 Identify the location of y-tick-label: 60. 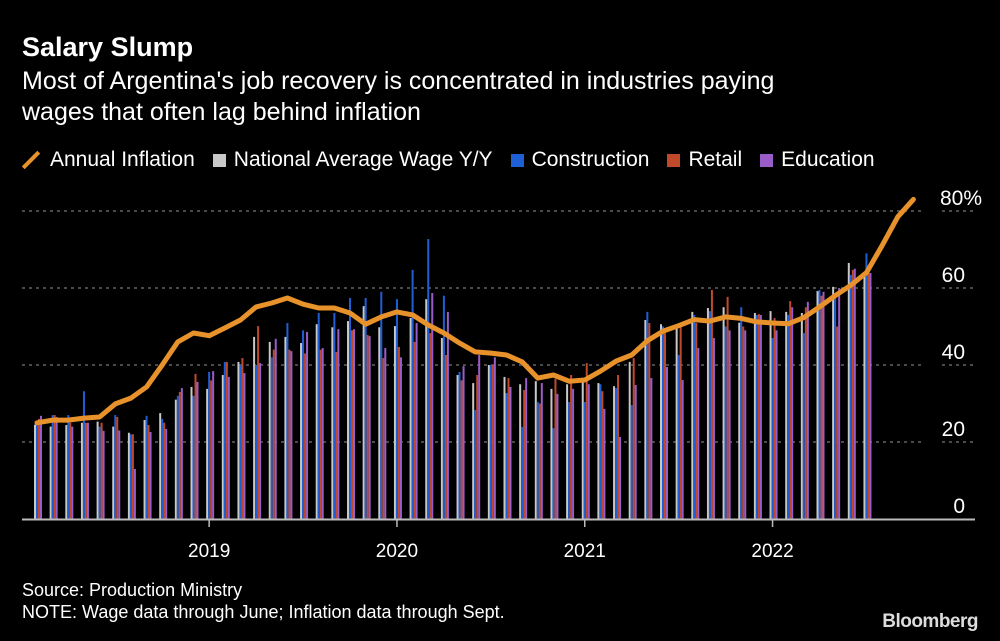
(953, 275).